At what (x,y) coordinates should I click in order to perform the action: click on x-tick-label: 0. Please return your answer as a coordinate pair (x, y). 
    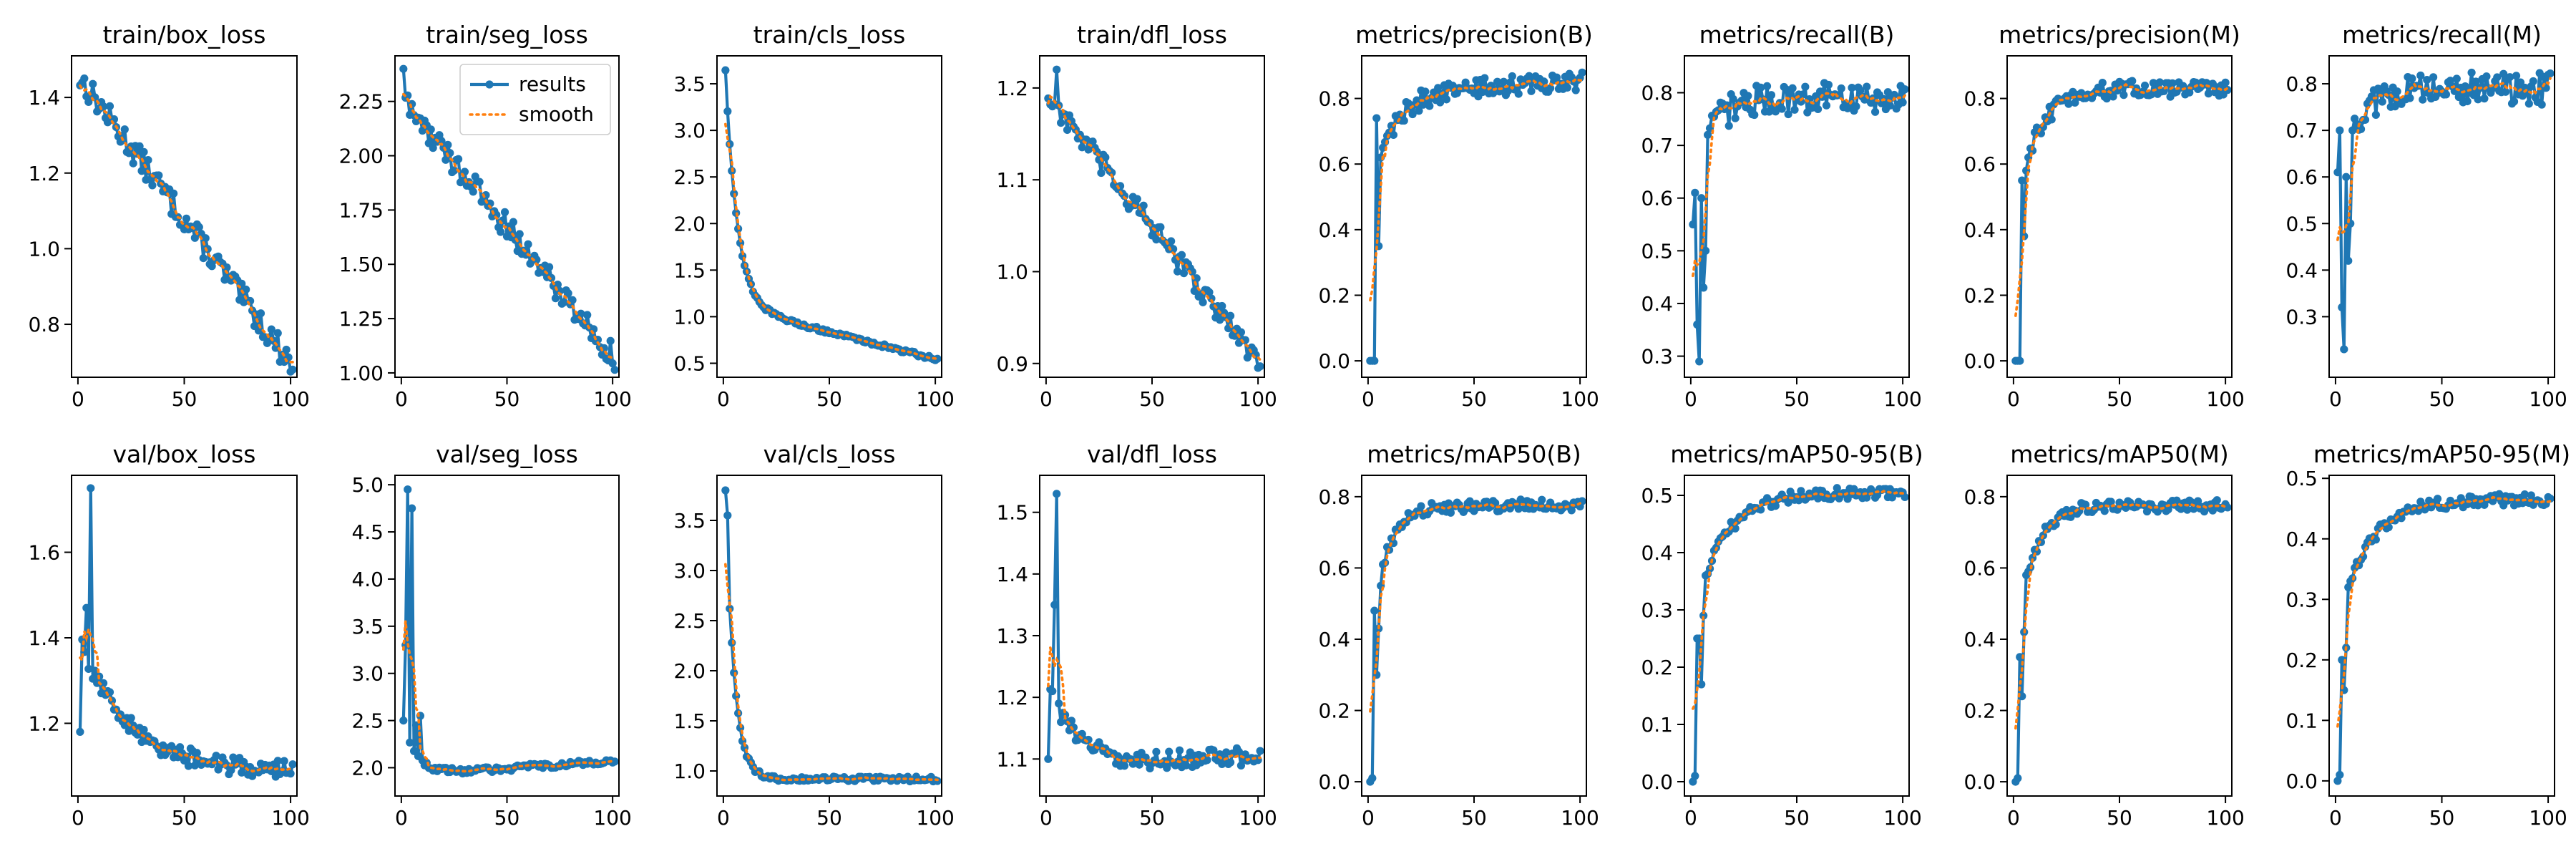
    Looking at the image, I should click on (78, 818).